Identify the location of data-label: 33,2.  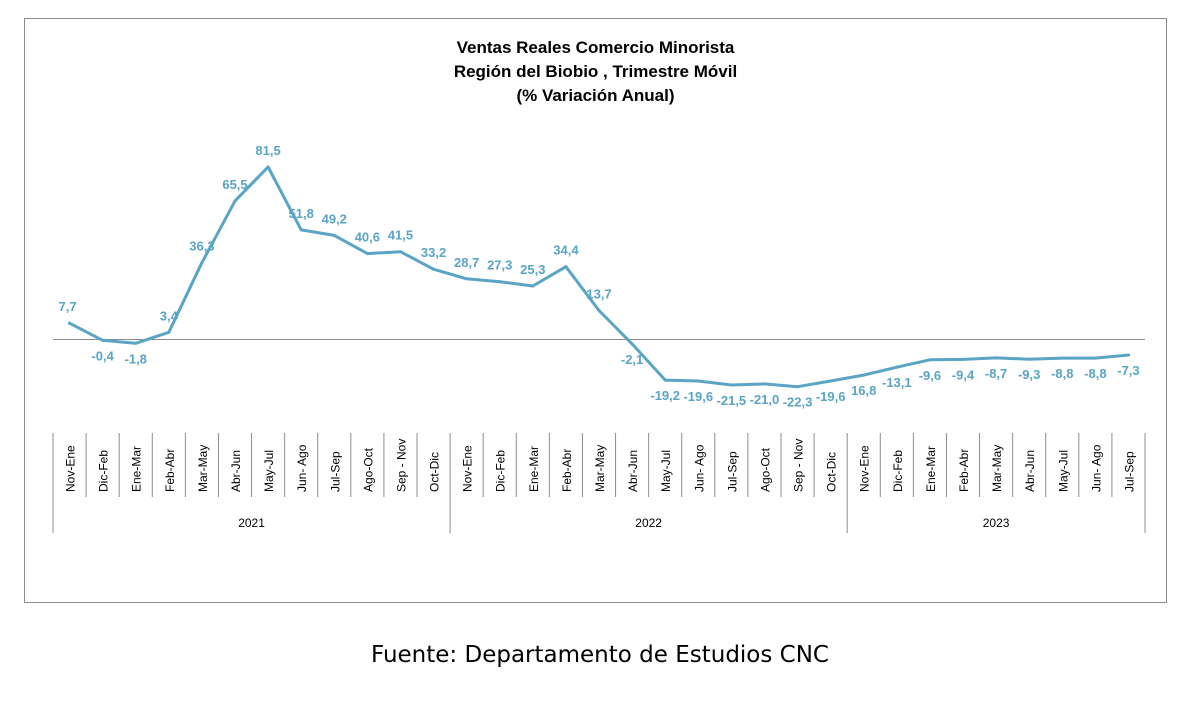
(433, 252).